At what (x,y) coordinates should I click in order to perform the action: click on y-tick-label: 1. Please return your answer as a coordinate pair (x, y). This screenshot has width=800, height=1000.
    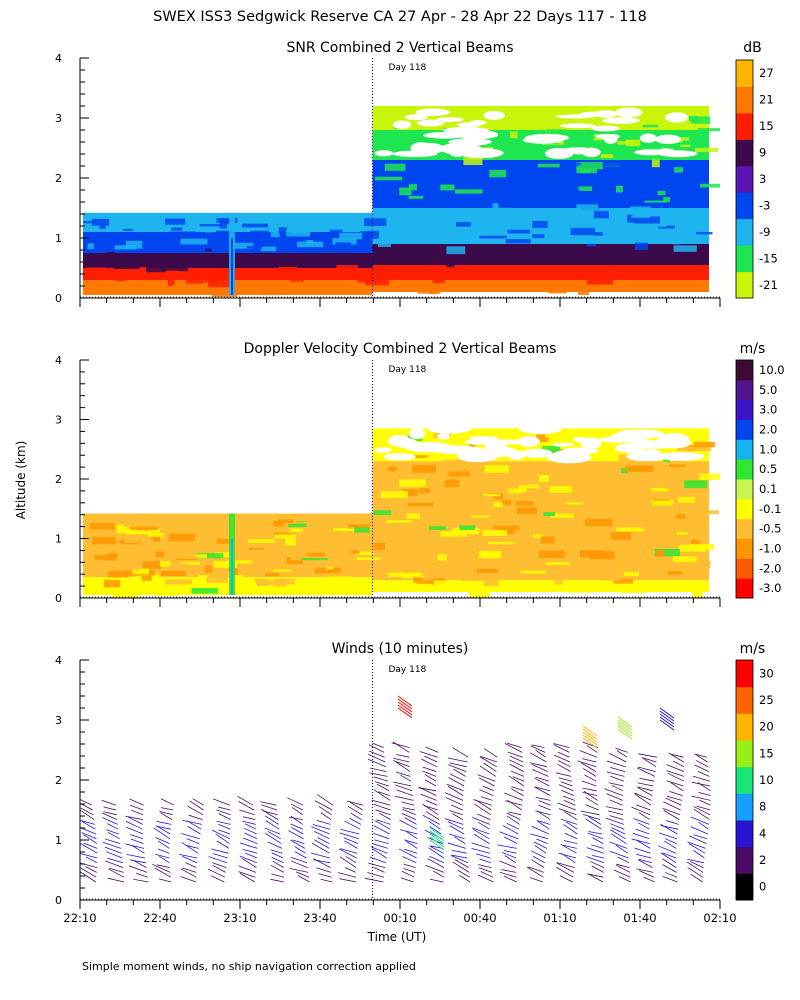
    Looking at the image, I should click on (58, 539).